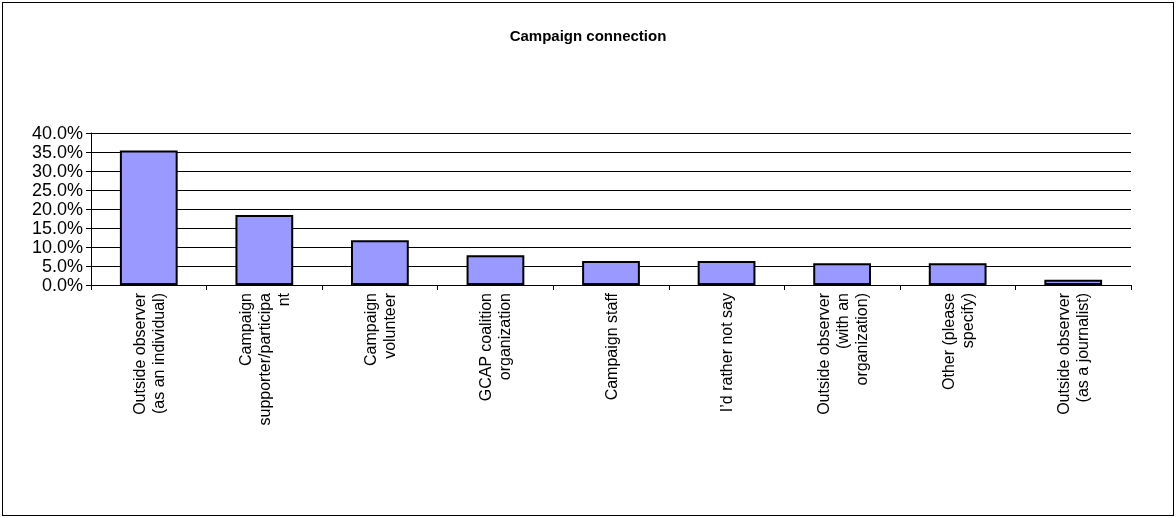  What do you see at coordinates (495, 347) in the screenshot?
I see `x-tick-label: GCAP coalition organization` at bounding box center [495, 347].